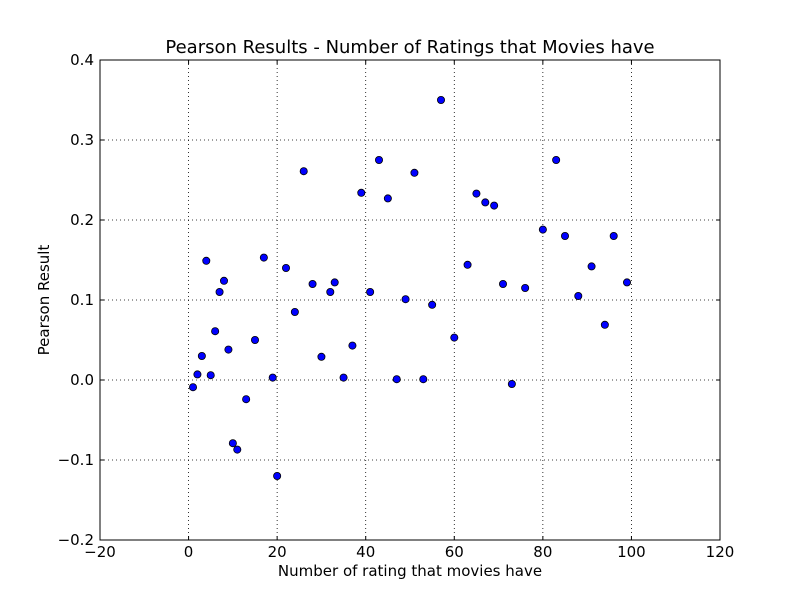  I want to click on x-tick-label: −20, so click(100, 552).